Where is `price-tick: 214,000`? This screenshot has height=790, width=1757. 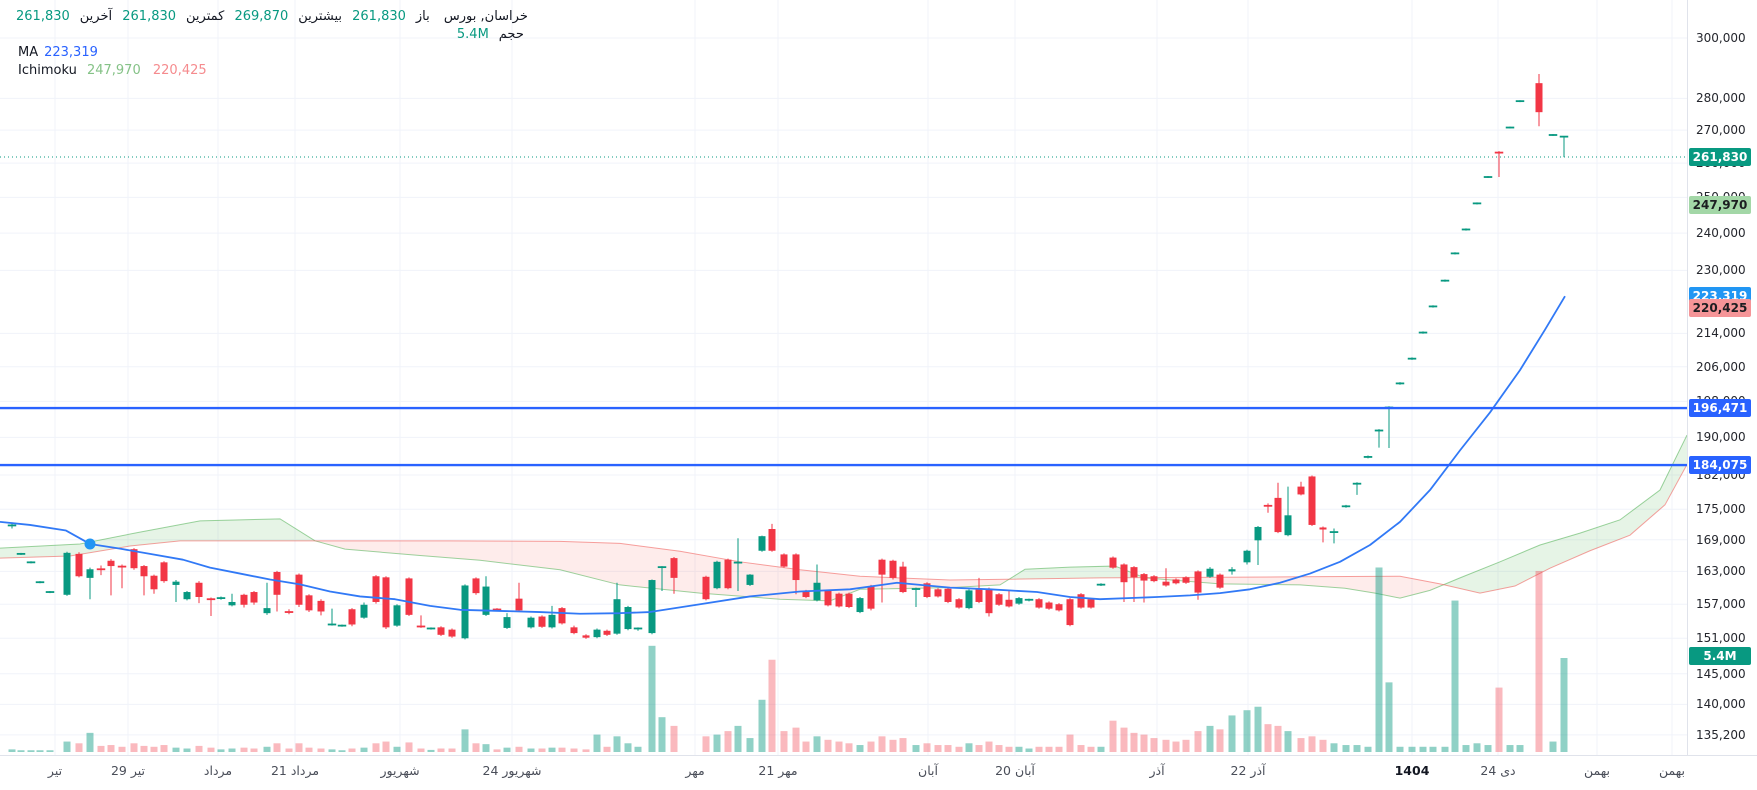 price-tick: 214,000 is located at coordinates (1721, 333).